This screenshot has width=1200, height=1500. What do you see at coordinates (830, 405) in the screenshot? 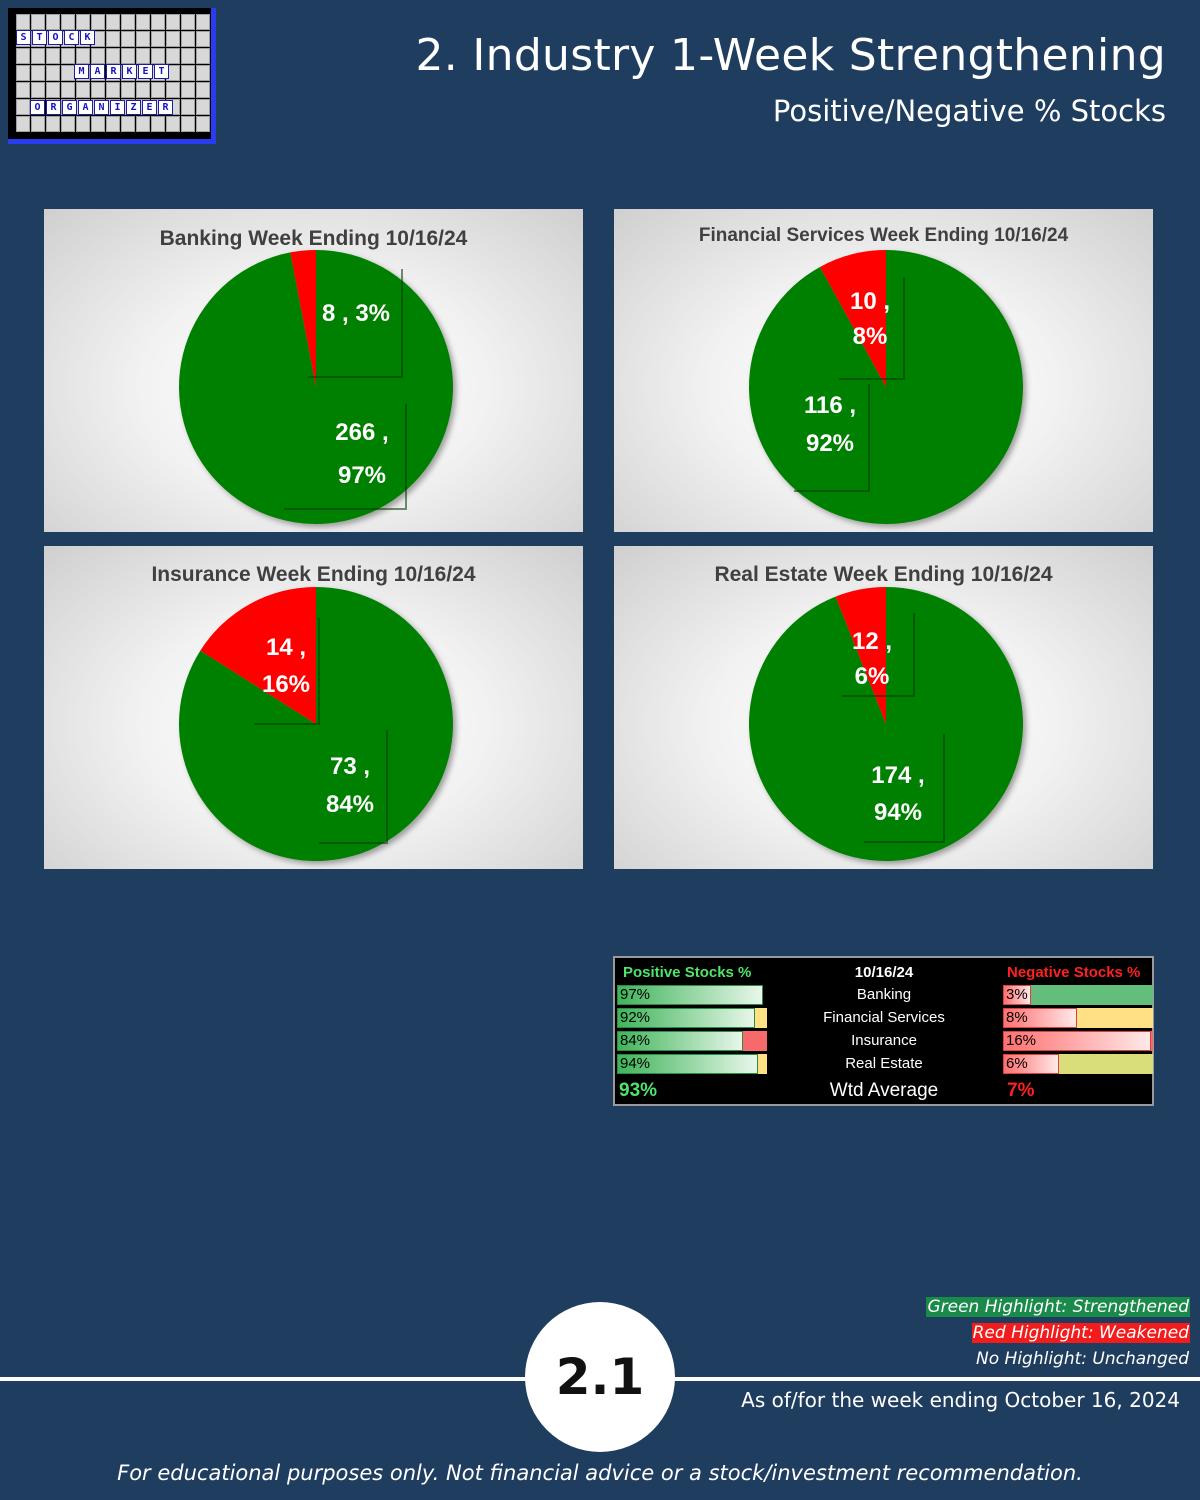
I see `data-label-positive: 116 ,` at bounding box center [830, 405].